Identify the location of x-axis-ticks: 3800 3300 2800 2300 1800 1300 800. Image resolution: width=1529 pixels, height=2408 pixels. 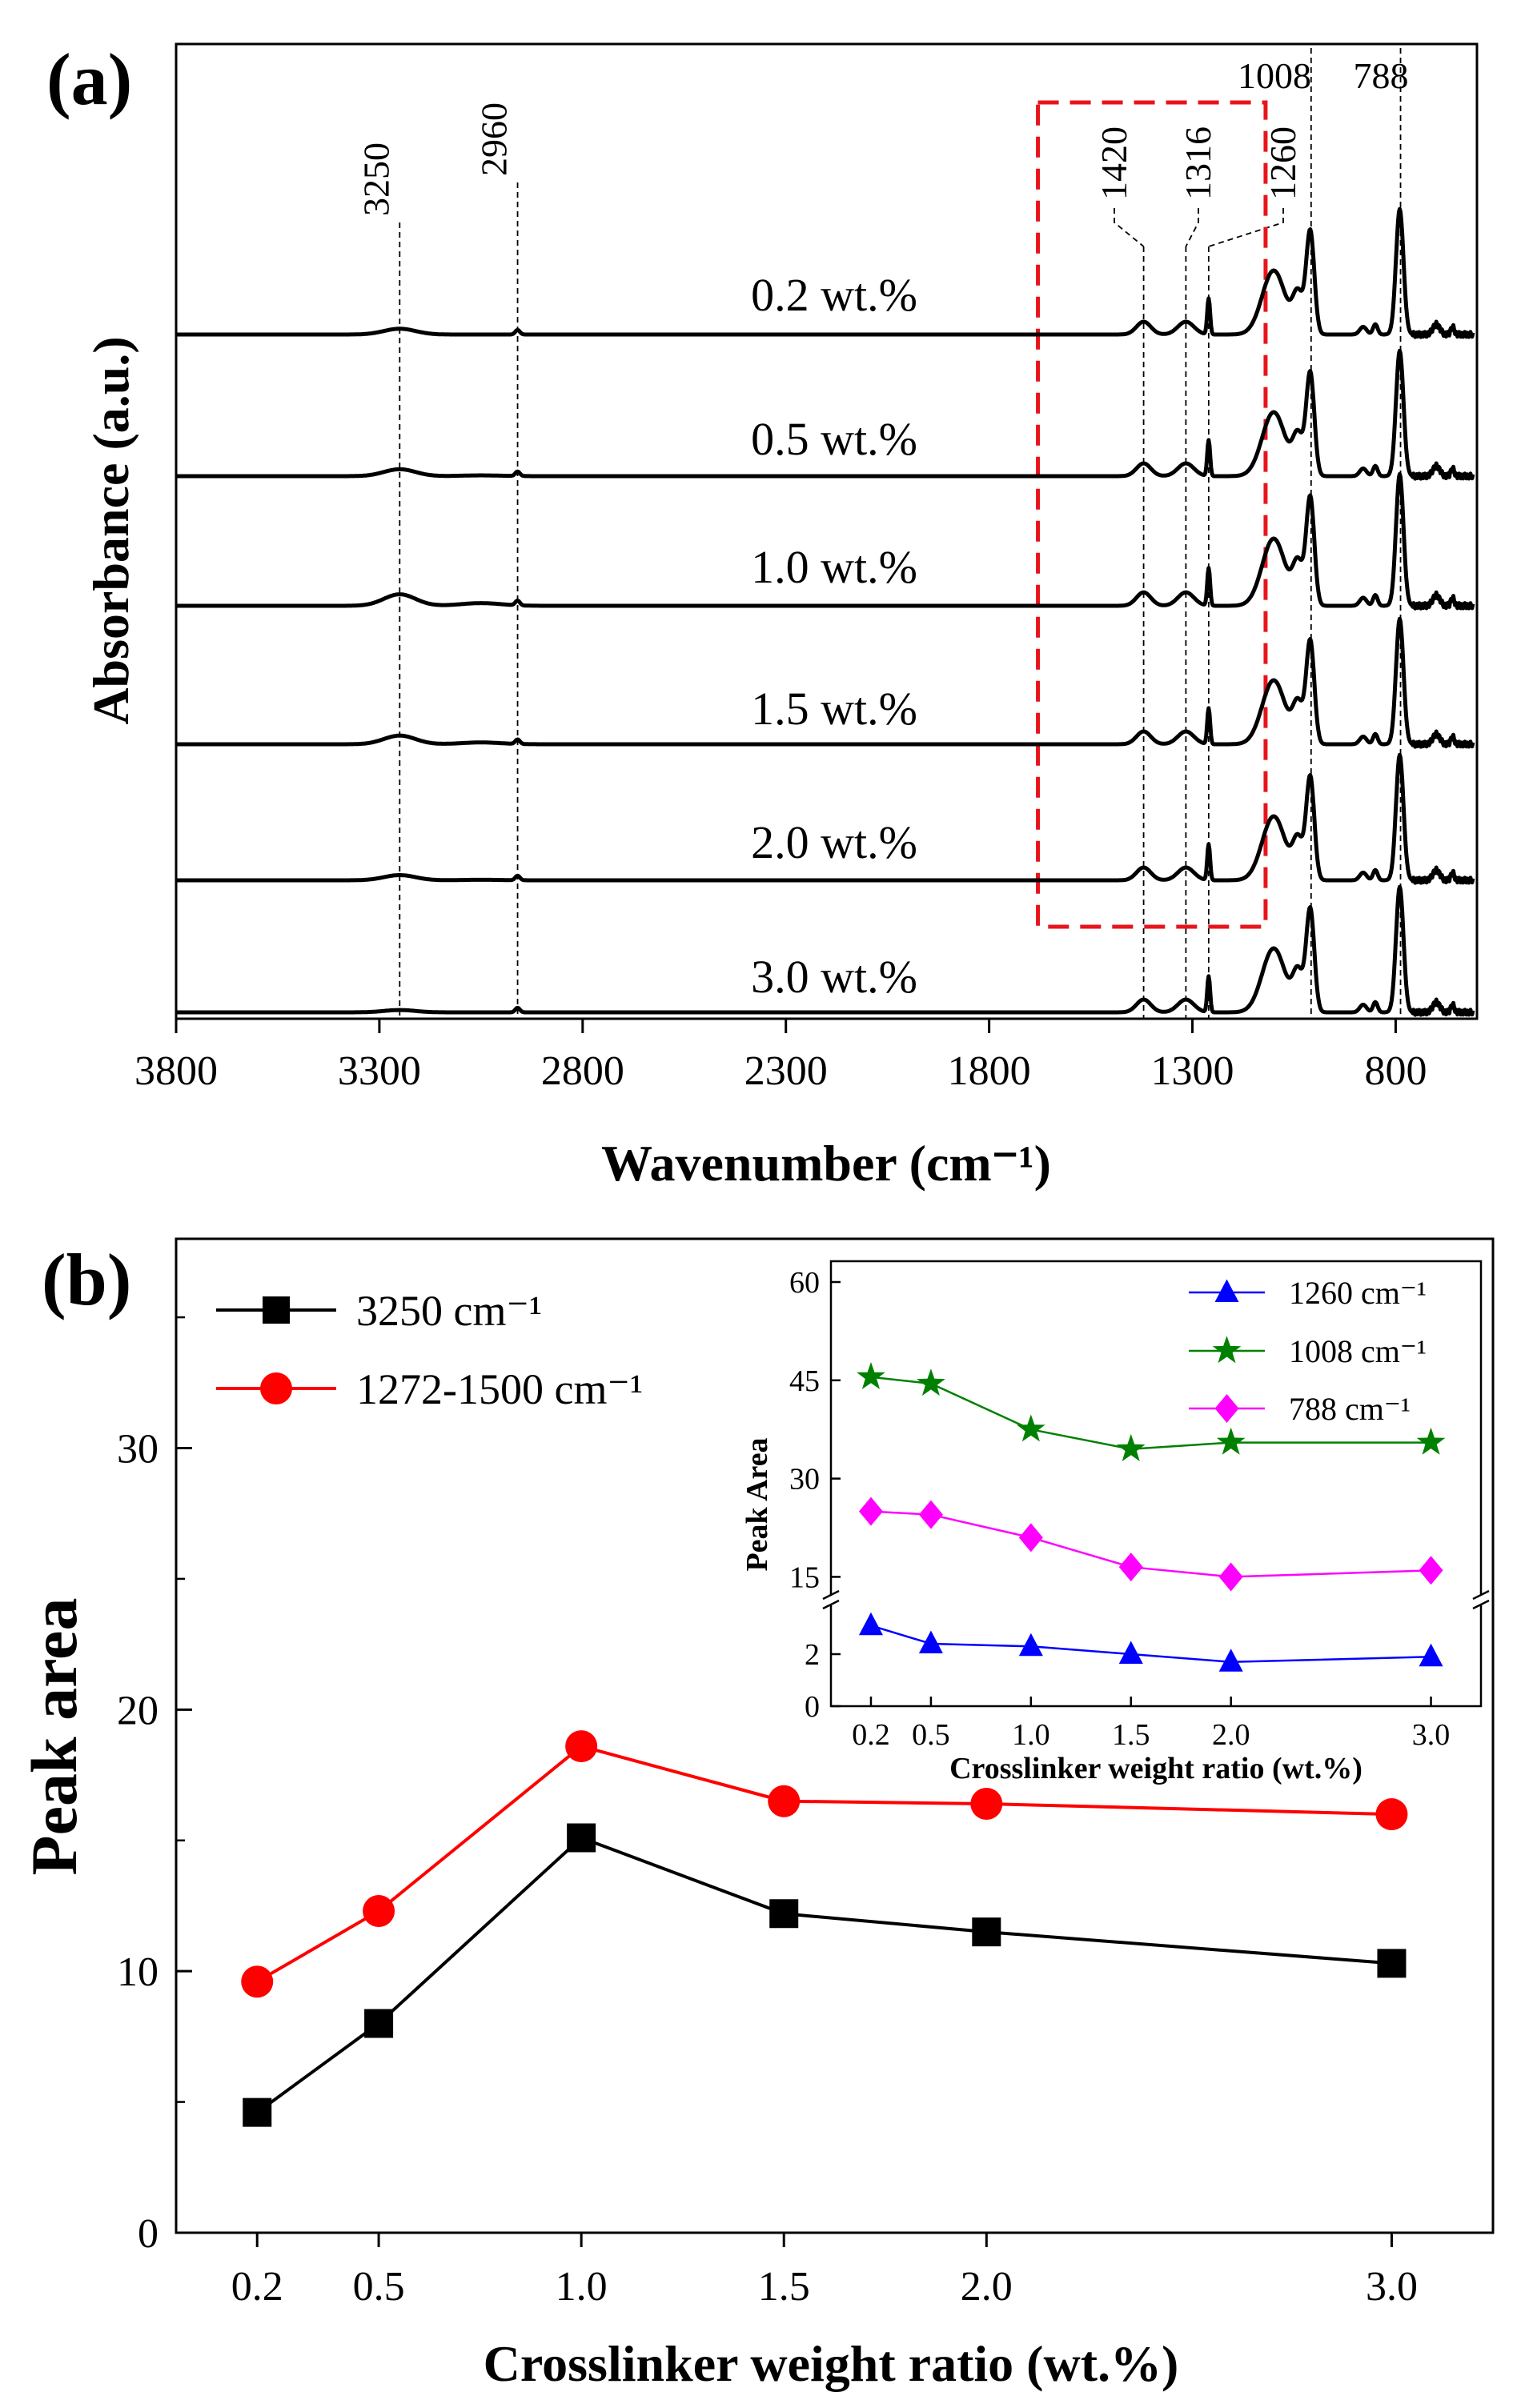
(780, 1056).